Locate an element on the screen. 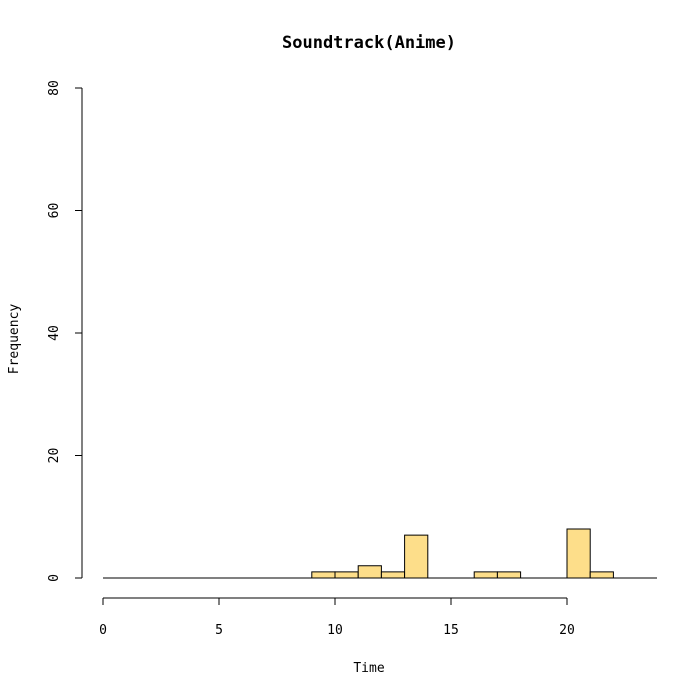 Image resolution: width=699 pixels, height=699 pixels. y-tick-label: 20 is located at coordinates (54, 456).